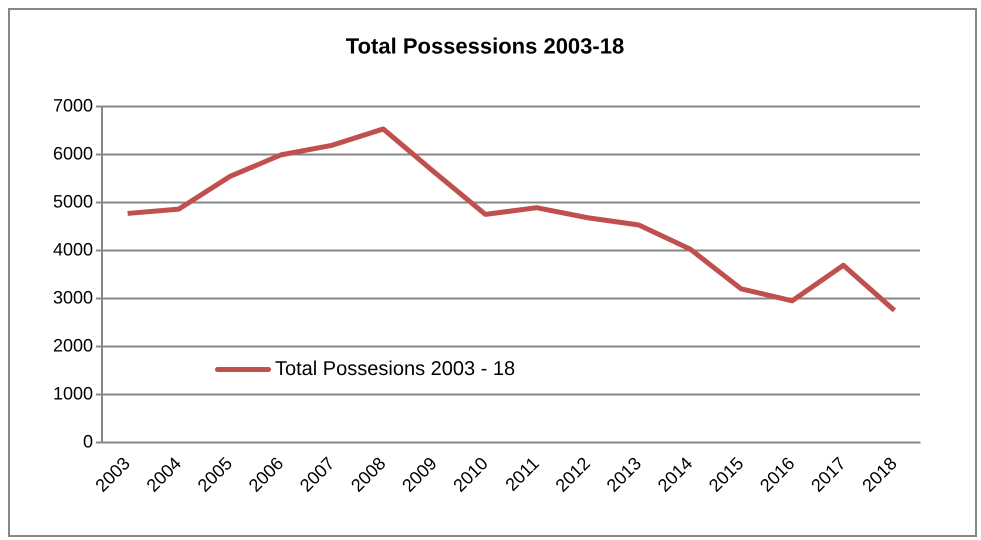 The image size is (981, 540). I want to click on y-tick-label: 0, so click(88, 441).